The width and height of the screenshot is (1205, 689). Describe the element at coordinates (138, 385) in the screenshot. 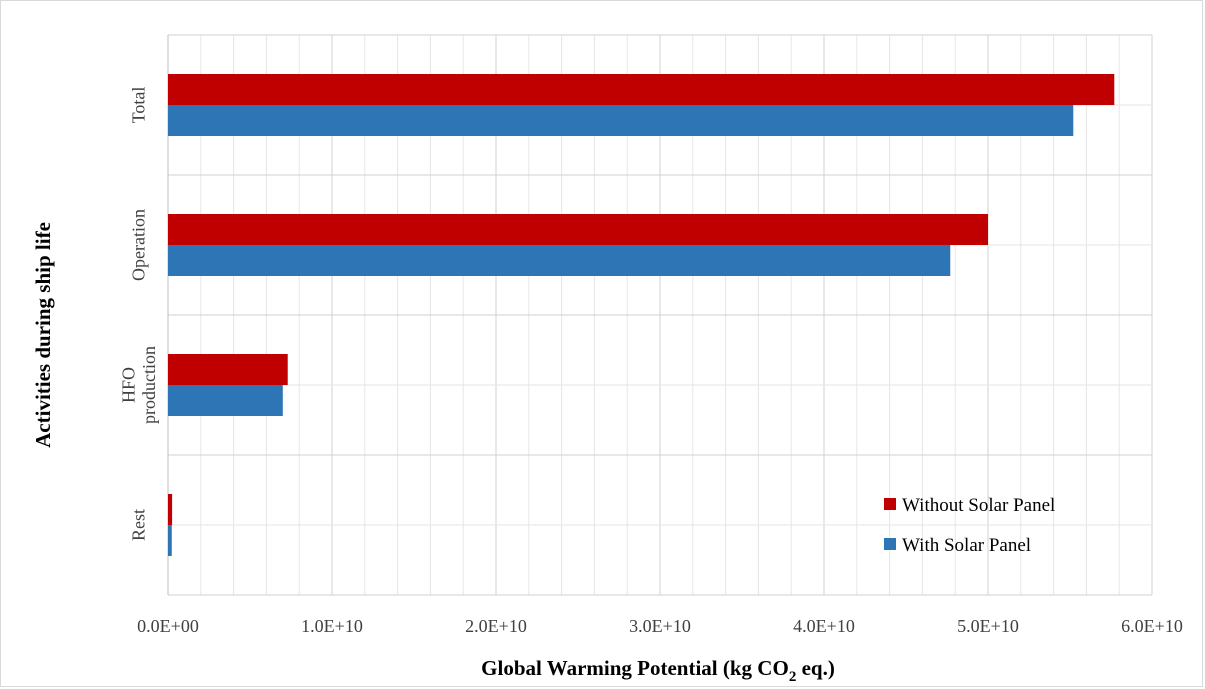

I see `category-label-hfo-production: HFOproduction` at that location.